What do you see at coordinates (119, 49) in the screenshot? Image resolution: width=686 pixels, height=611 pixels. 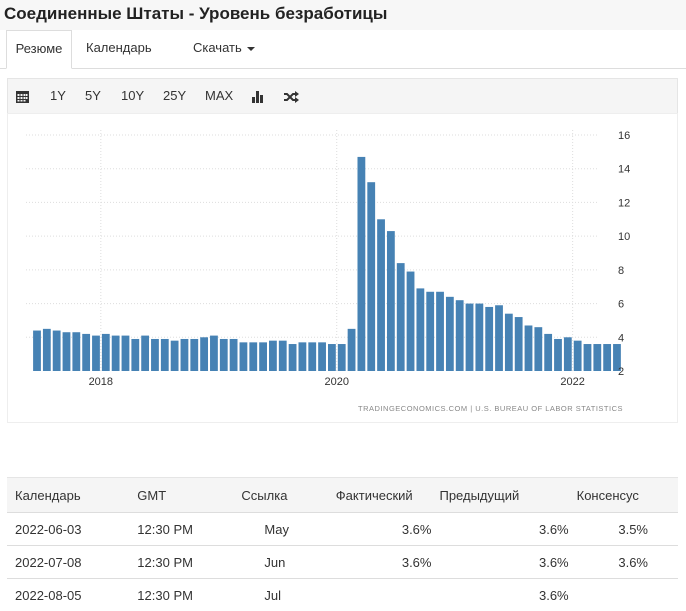 I see `tab-calendar: Календарь` at bounding box center [119, 49].